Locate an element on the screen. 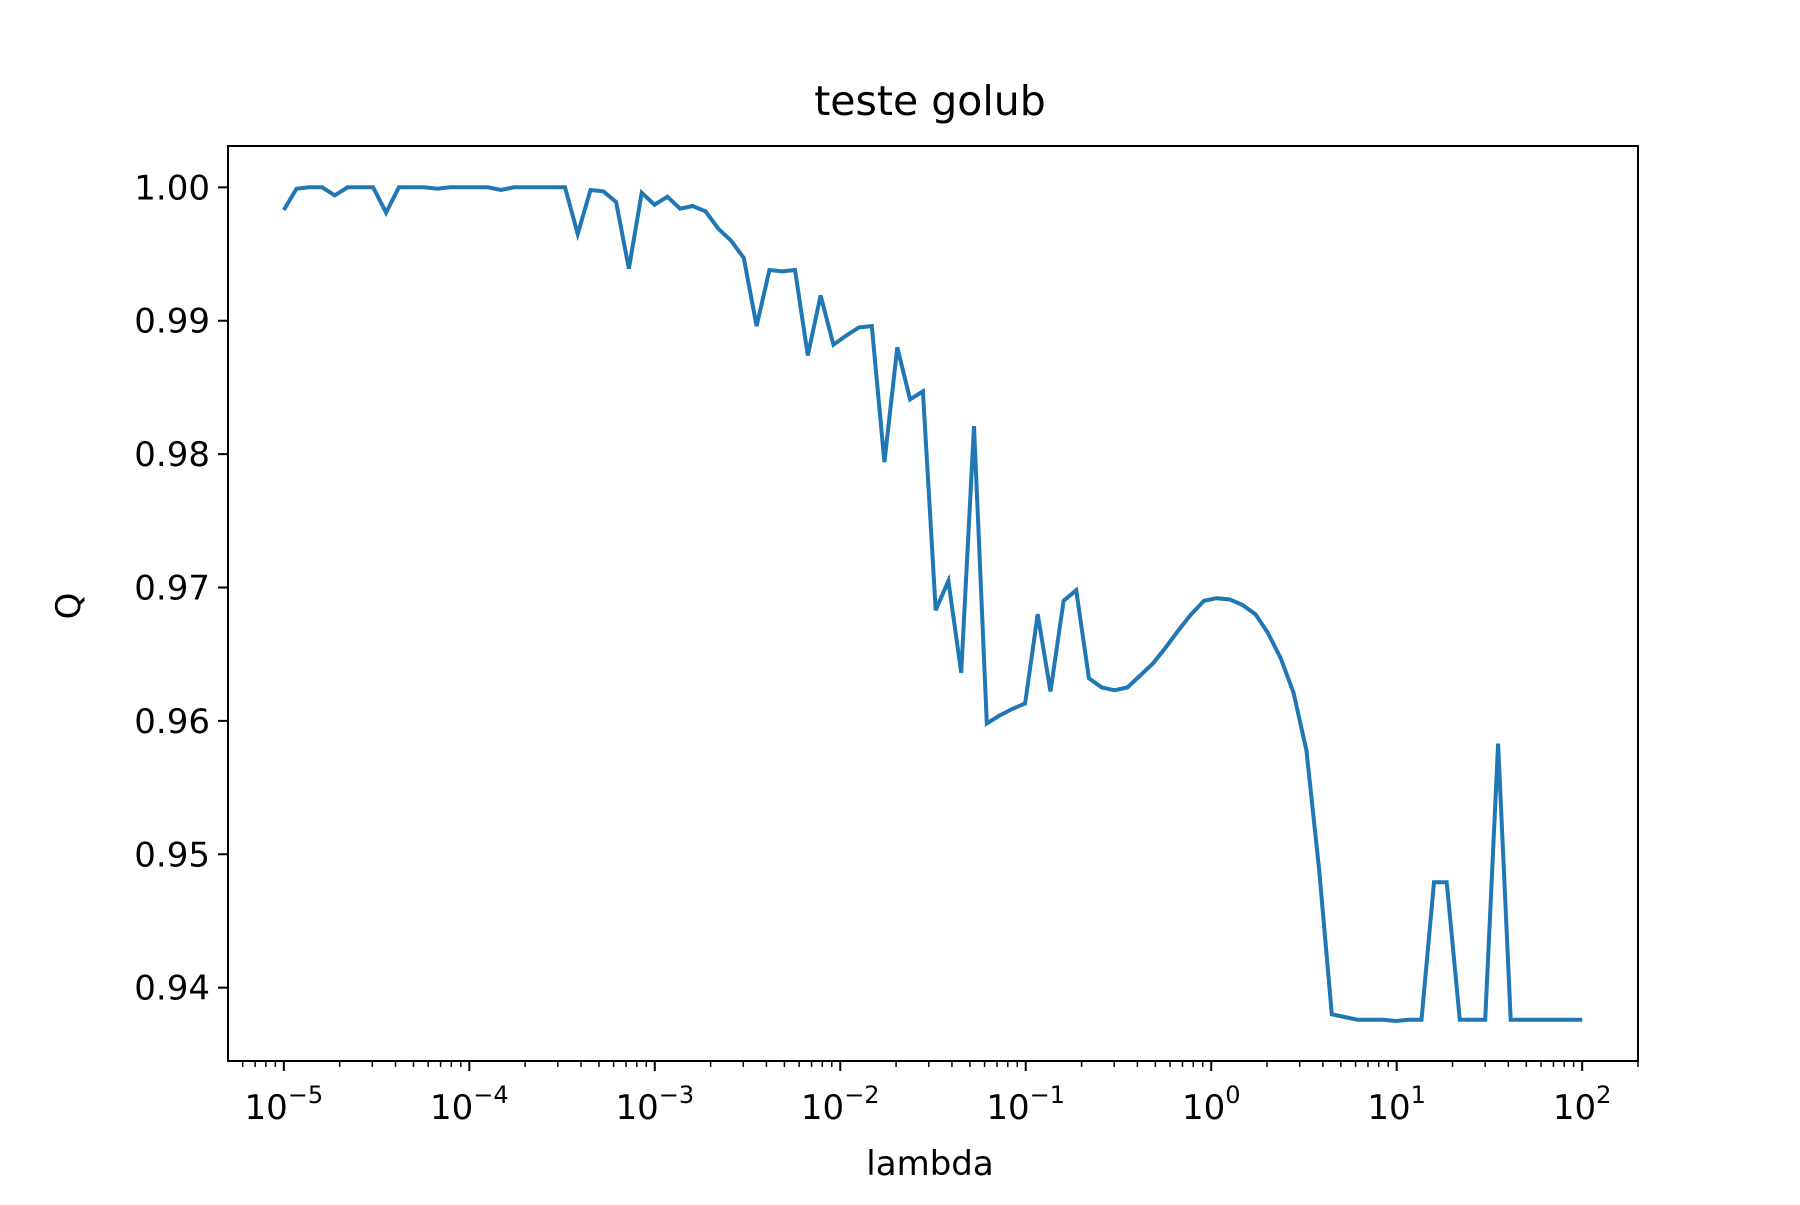 Image resolution: width=1800 pixels, height=1205 pixels. x-tick-exponent: 0 is located at coordinates (1232, 1095).